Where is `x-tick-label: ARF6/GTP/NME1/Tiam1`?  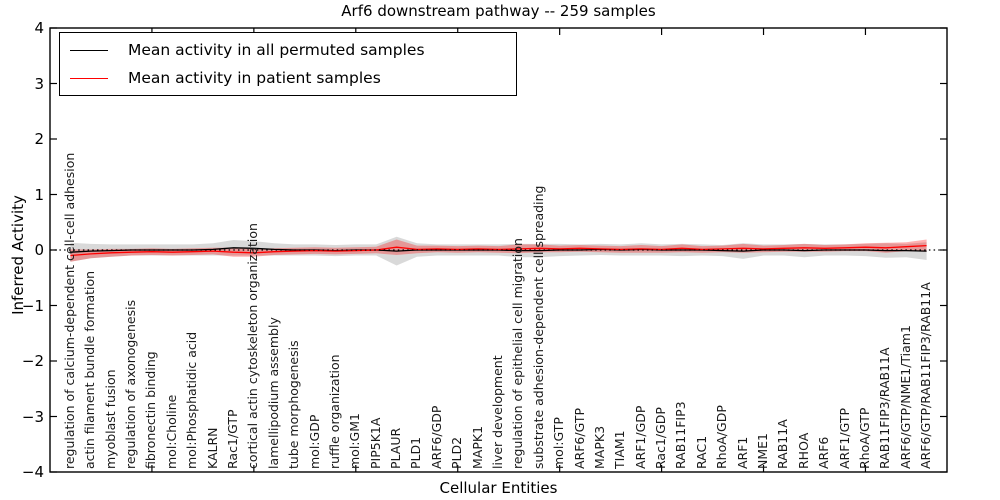 x-tick-label: ARF6/GTP/NME1/Tiam1 is located at coordinates (905, 397).